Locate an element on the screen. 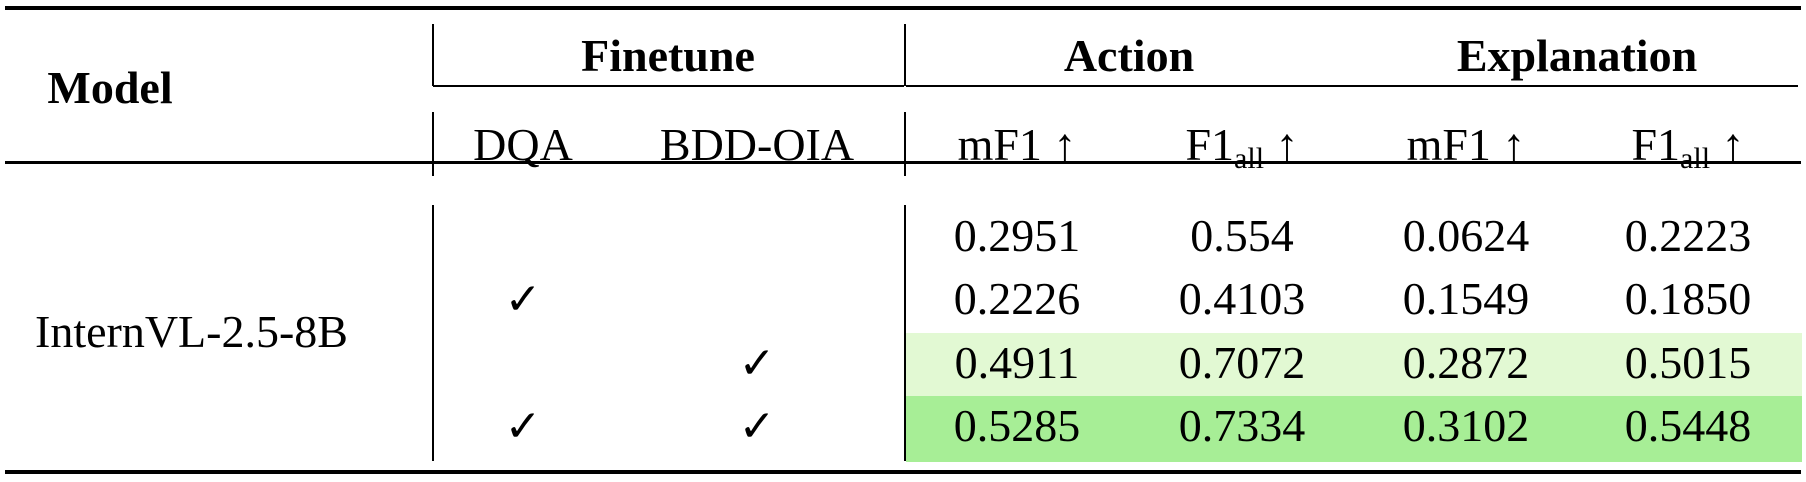 This screenshot has width=1806, height=482. explanation-mf1-cell: 0.3102 is located at coordinates (1466, 425).